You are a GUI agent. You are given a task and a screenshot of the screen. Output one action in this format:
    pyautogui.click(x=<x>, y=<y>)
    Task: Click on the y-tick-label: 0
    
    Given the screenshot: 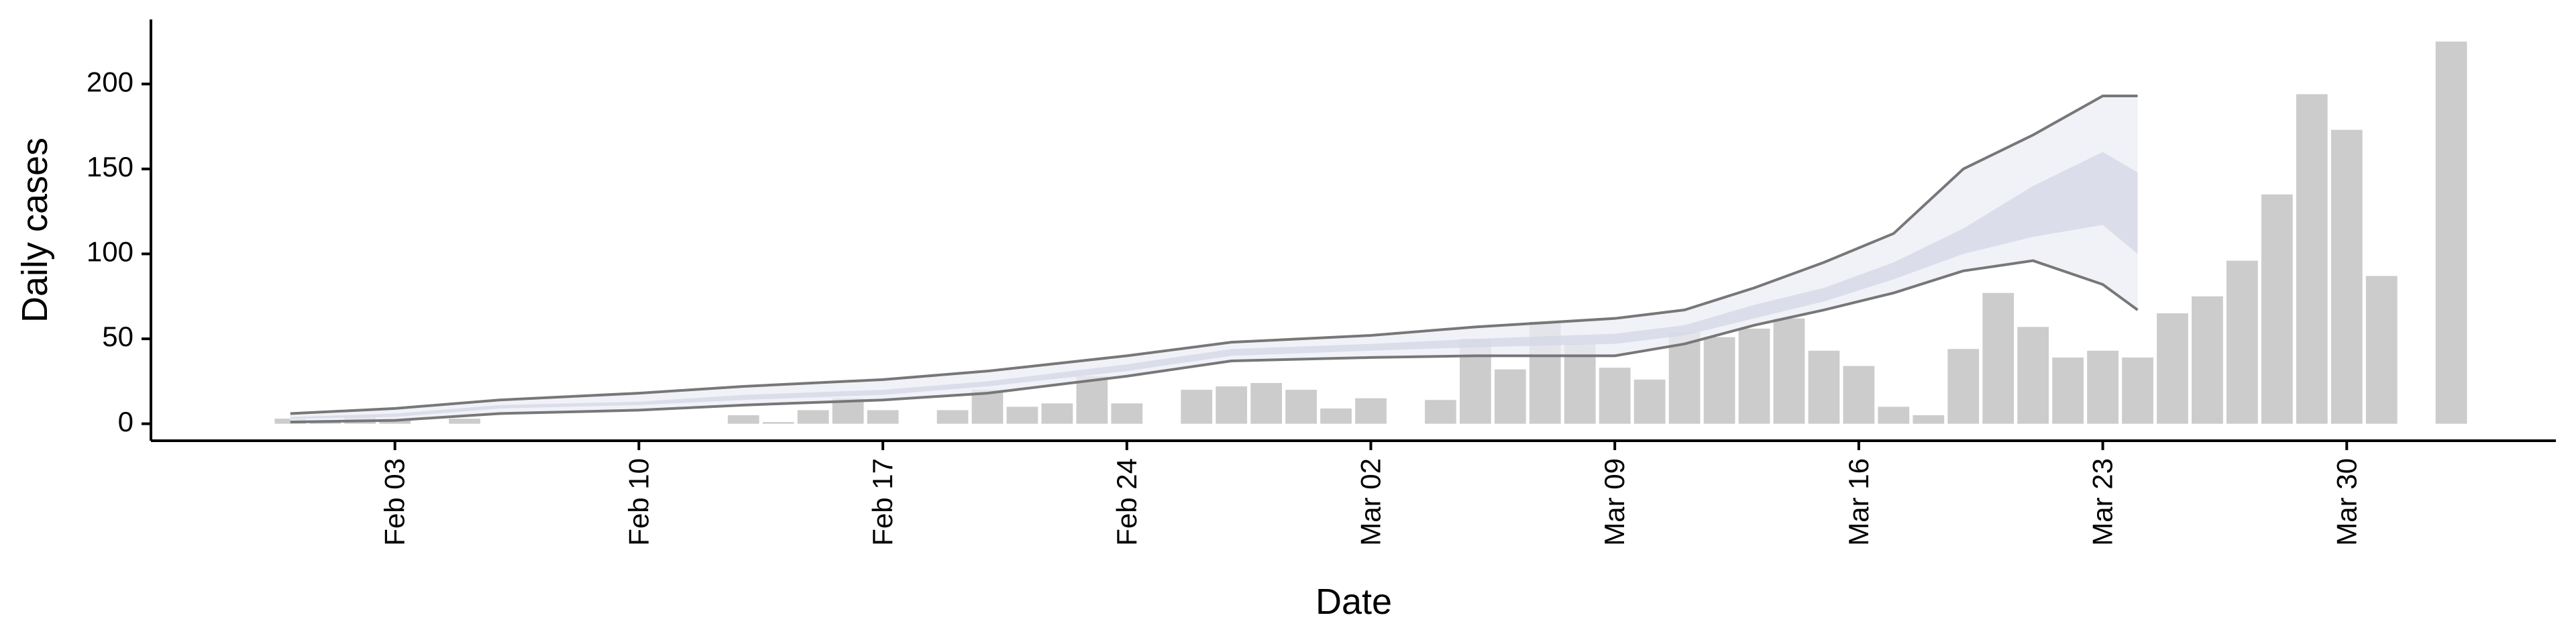 What is the action you would take?
    pyautogui.click(x=125, y=421)
    